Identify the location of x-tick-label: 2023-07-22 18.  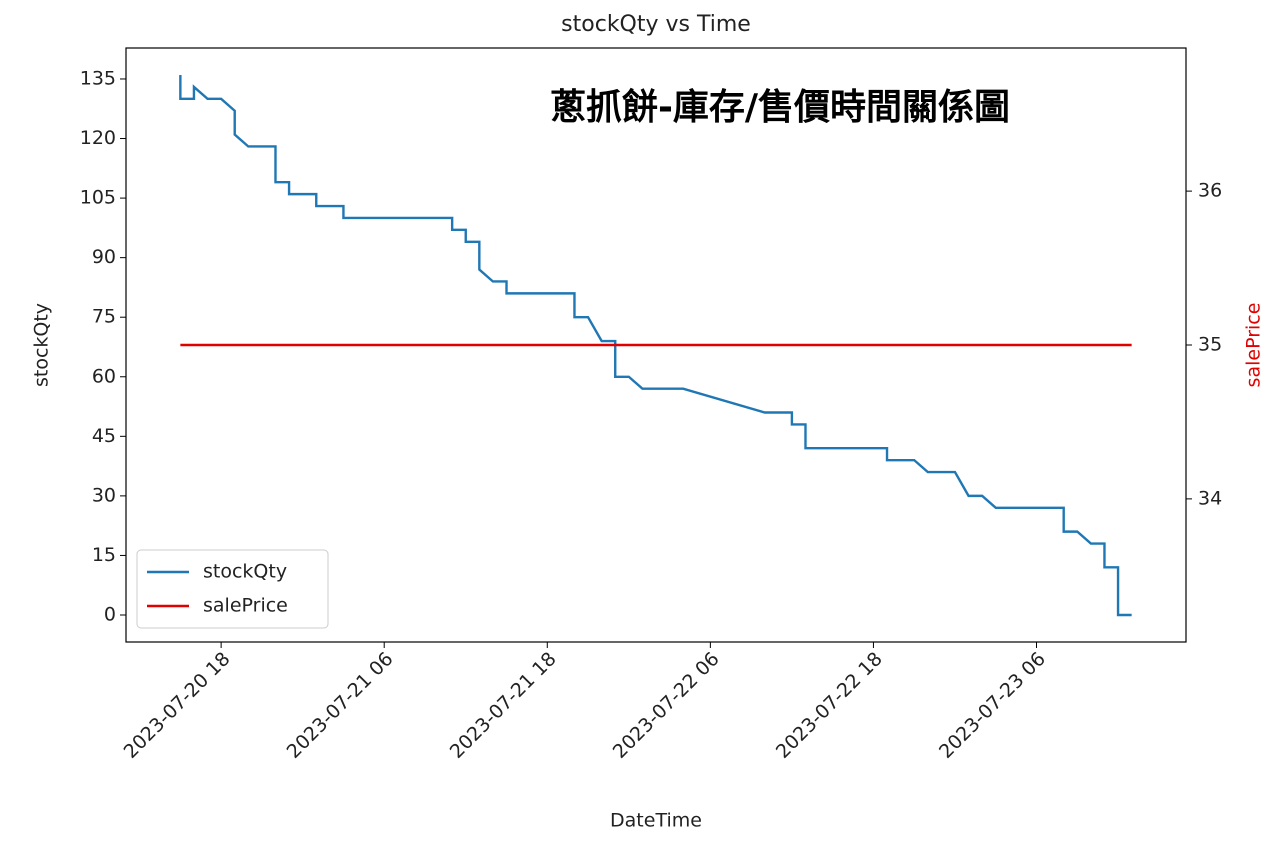
(829, 705).